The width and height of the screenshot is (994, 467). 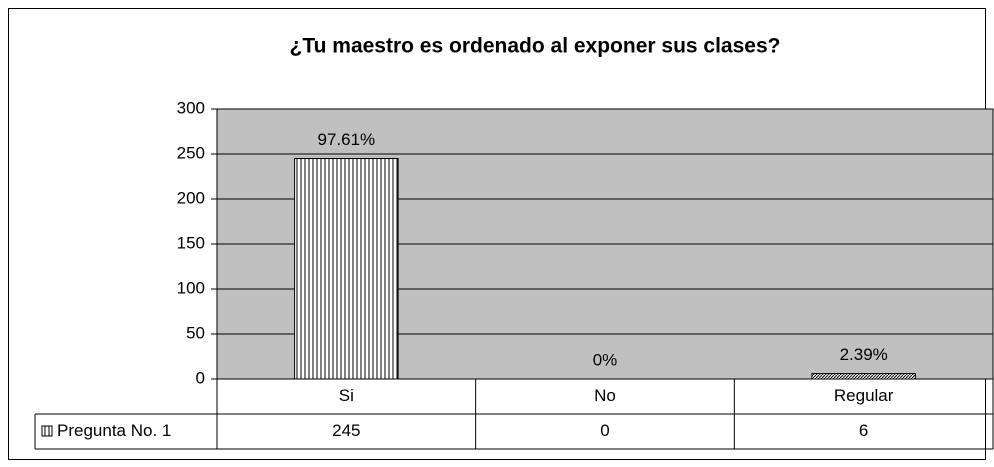 What do you see at coordinates (346, 430) in the screenshot?
I see `table-value: 245` at bounding box center [346, 430].